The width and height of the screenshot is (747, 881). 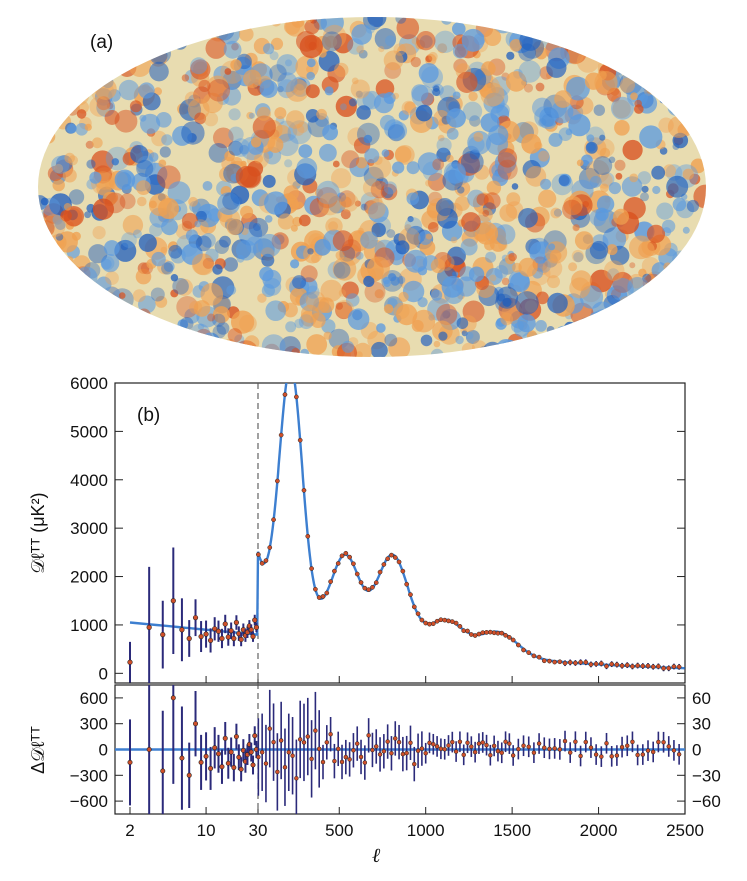 I want to click on bottom-right-y-tick-label: 60, so click(x=701, y=698).